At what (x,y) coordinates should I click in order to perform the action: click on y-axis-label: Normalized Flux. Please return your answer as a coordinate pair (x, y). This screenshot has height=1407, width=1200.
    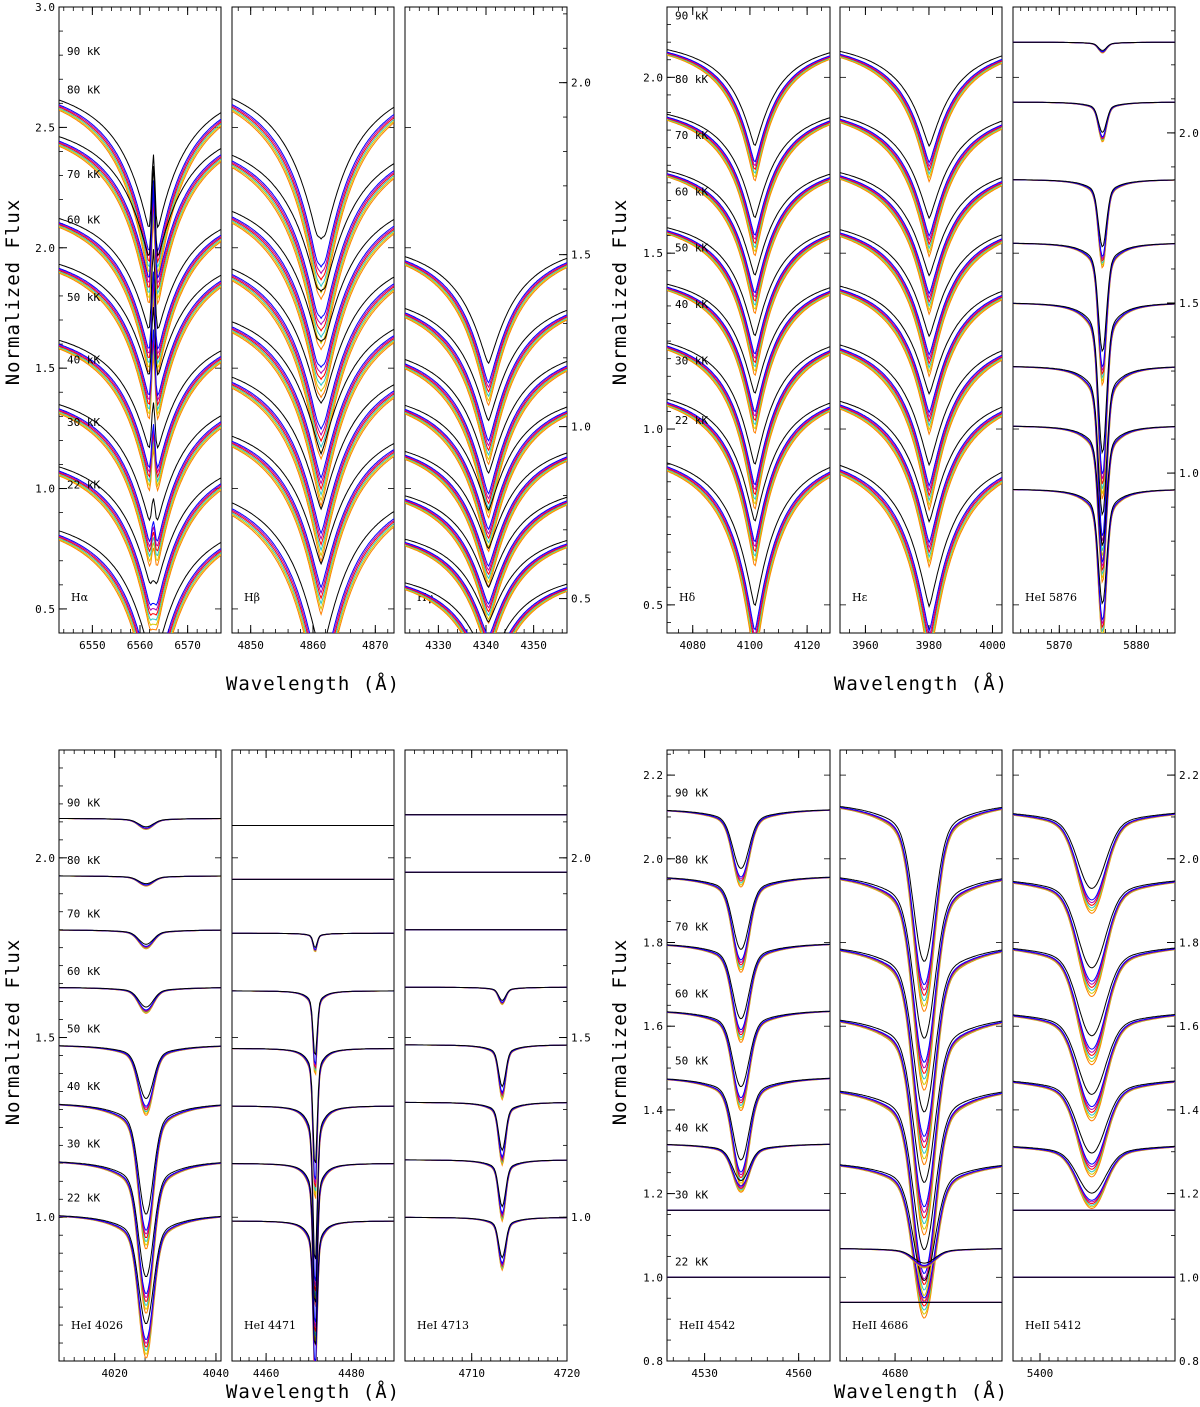
    Looking at the image, I should click on (620, 1032).